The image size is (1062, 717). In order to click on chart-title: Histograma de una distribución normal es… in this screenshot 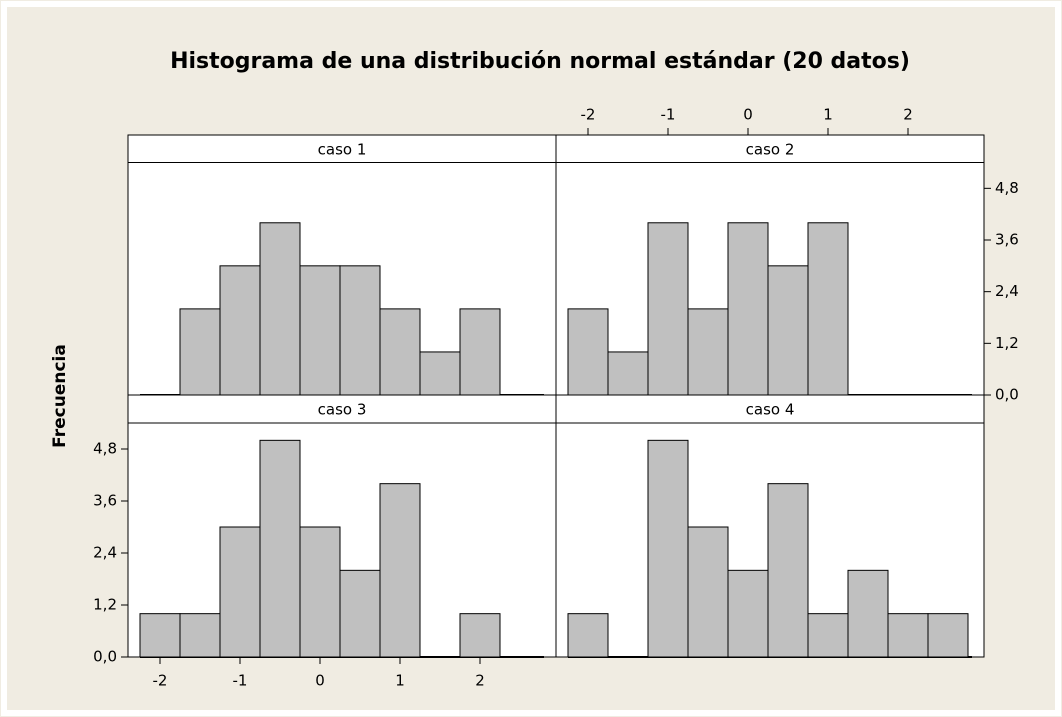, I will do `click(540, 61)`.